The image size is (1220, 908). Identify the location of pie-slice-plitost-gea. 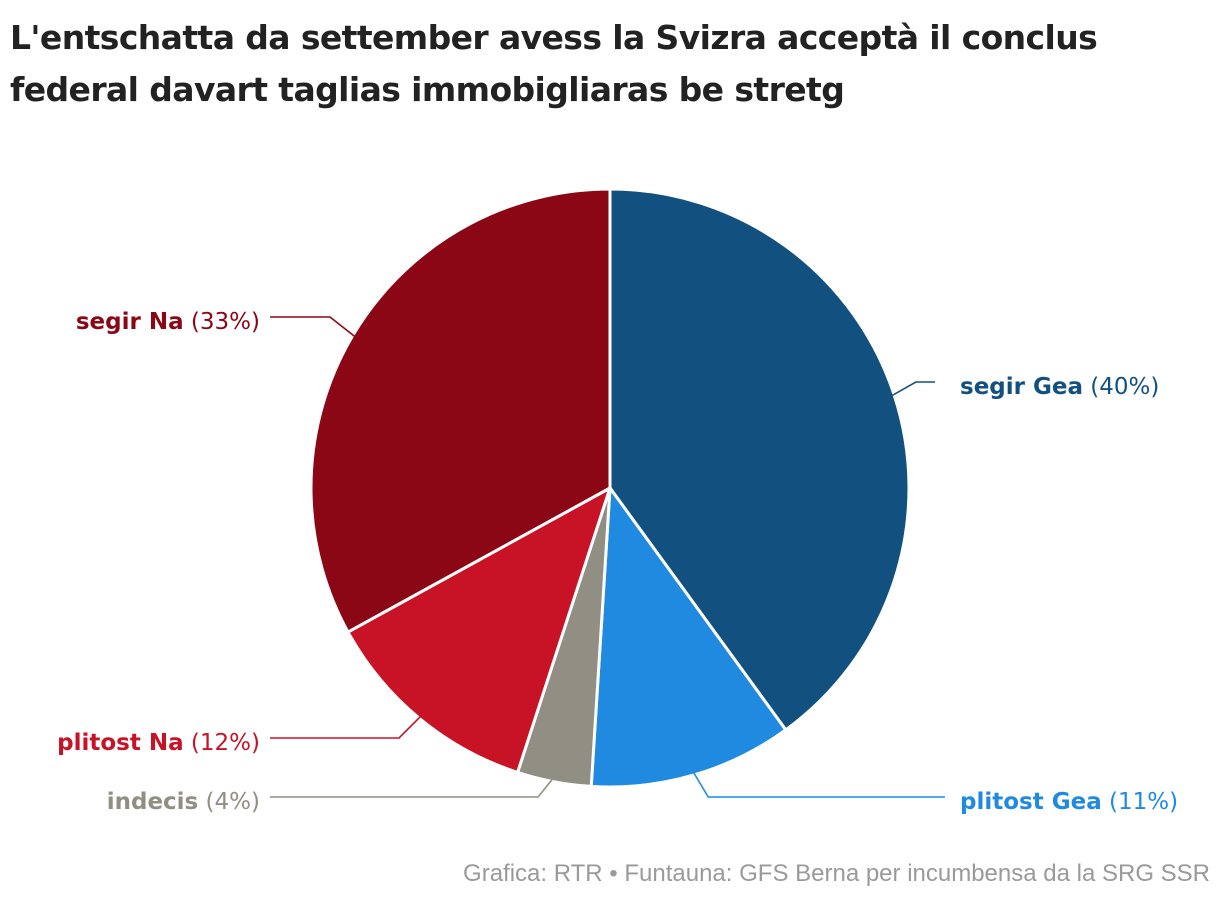
(688, 637).